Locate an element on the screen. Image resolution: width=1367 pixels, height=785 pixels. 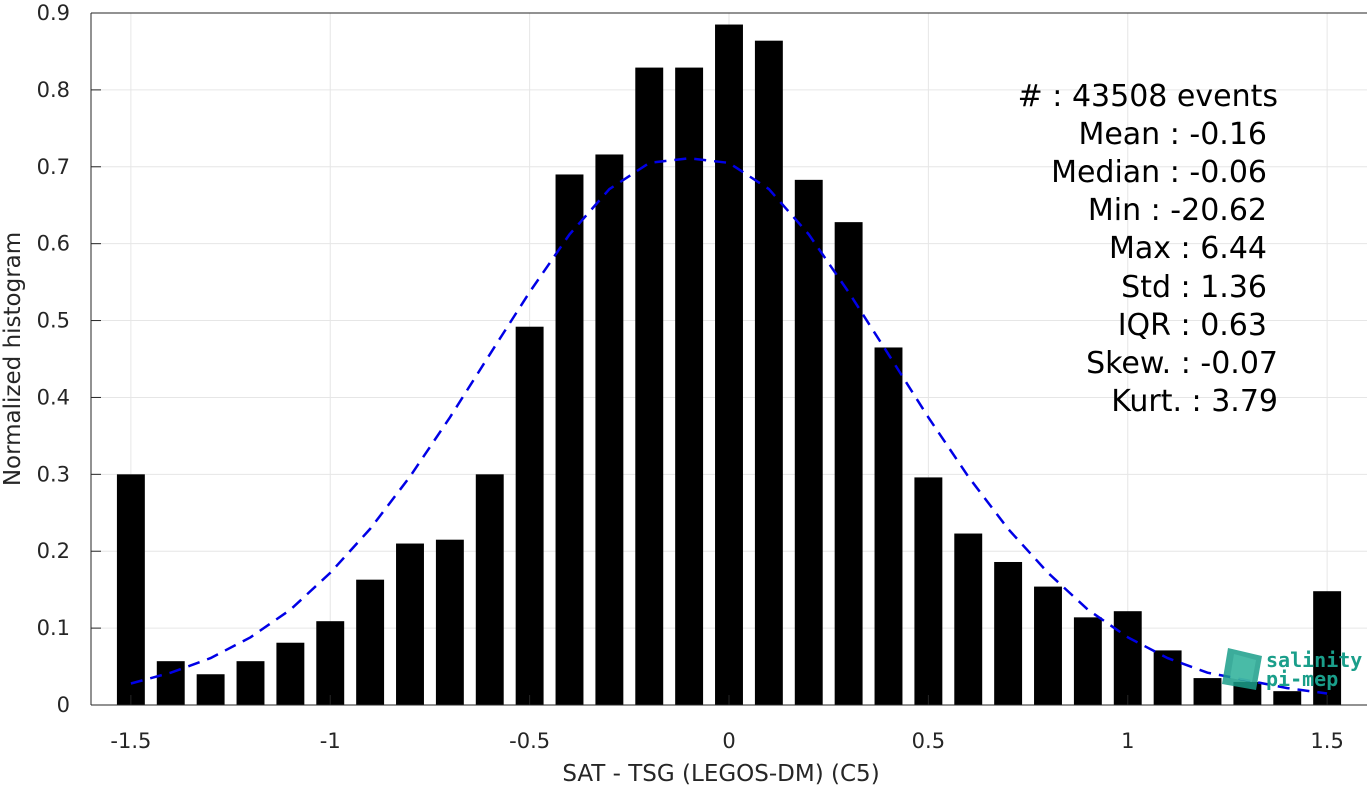
y-tick-label: 0.9 is located at coordinates (53, 13).